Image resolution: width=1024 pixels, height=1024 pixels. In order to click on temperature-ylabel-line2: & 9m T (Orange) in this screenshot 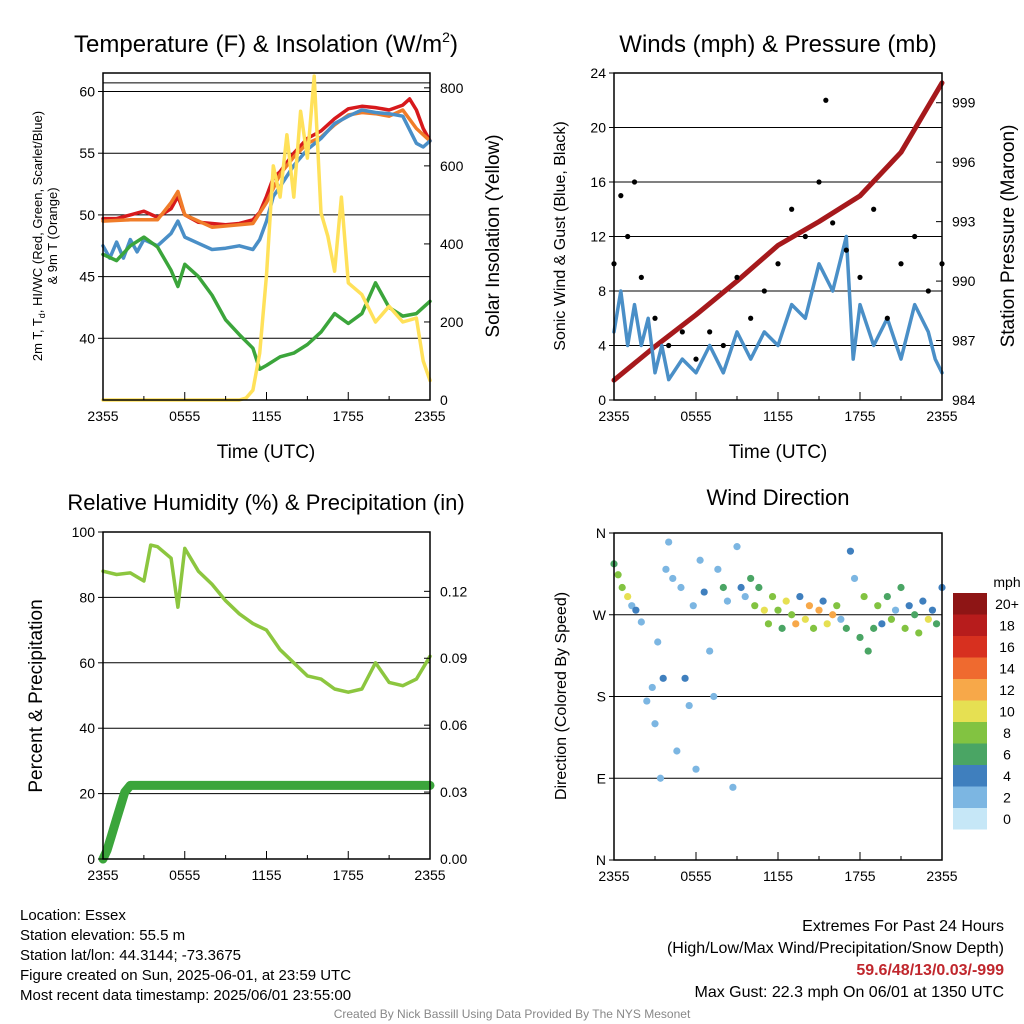, I will do `click(52, 235)`.